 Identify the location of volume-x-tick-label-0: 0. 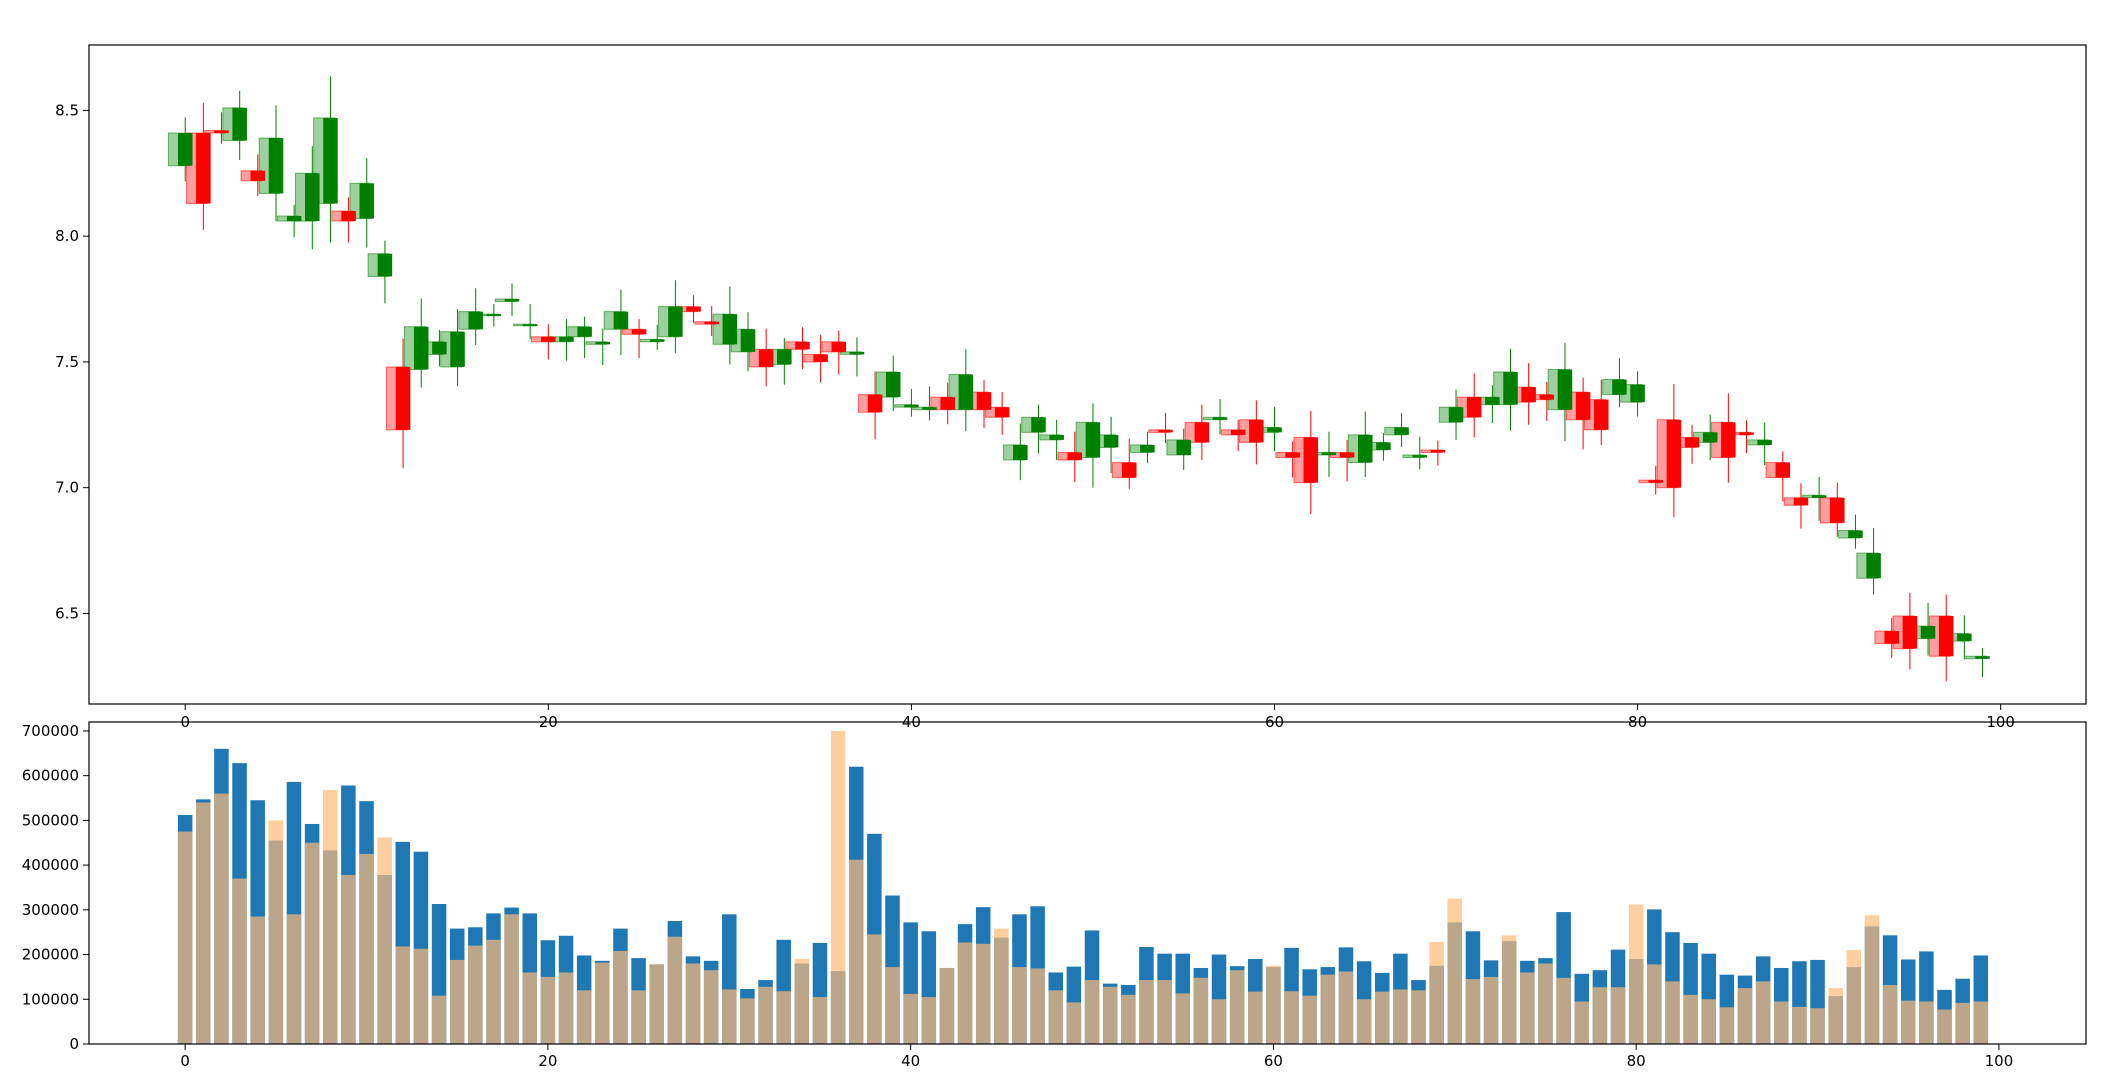
(185, 1061).